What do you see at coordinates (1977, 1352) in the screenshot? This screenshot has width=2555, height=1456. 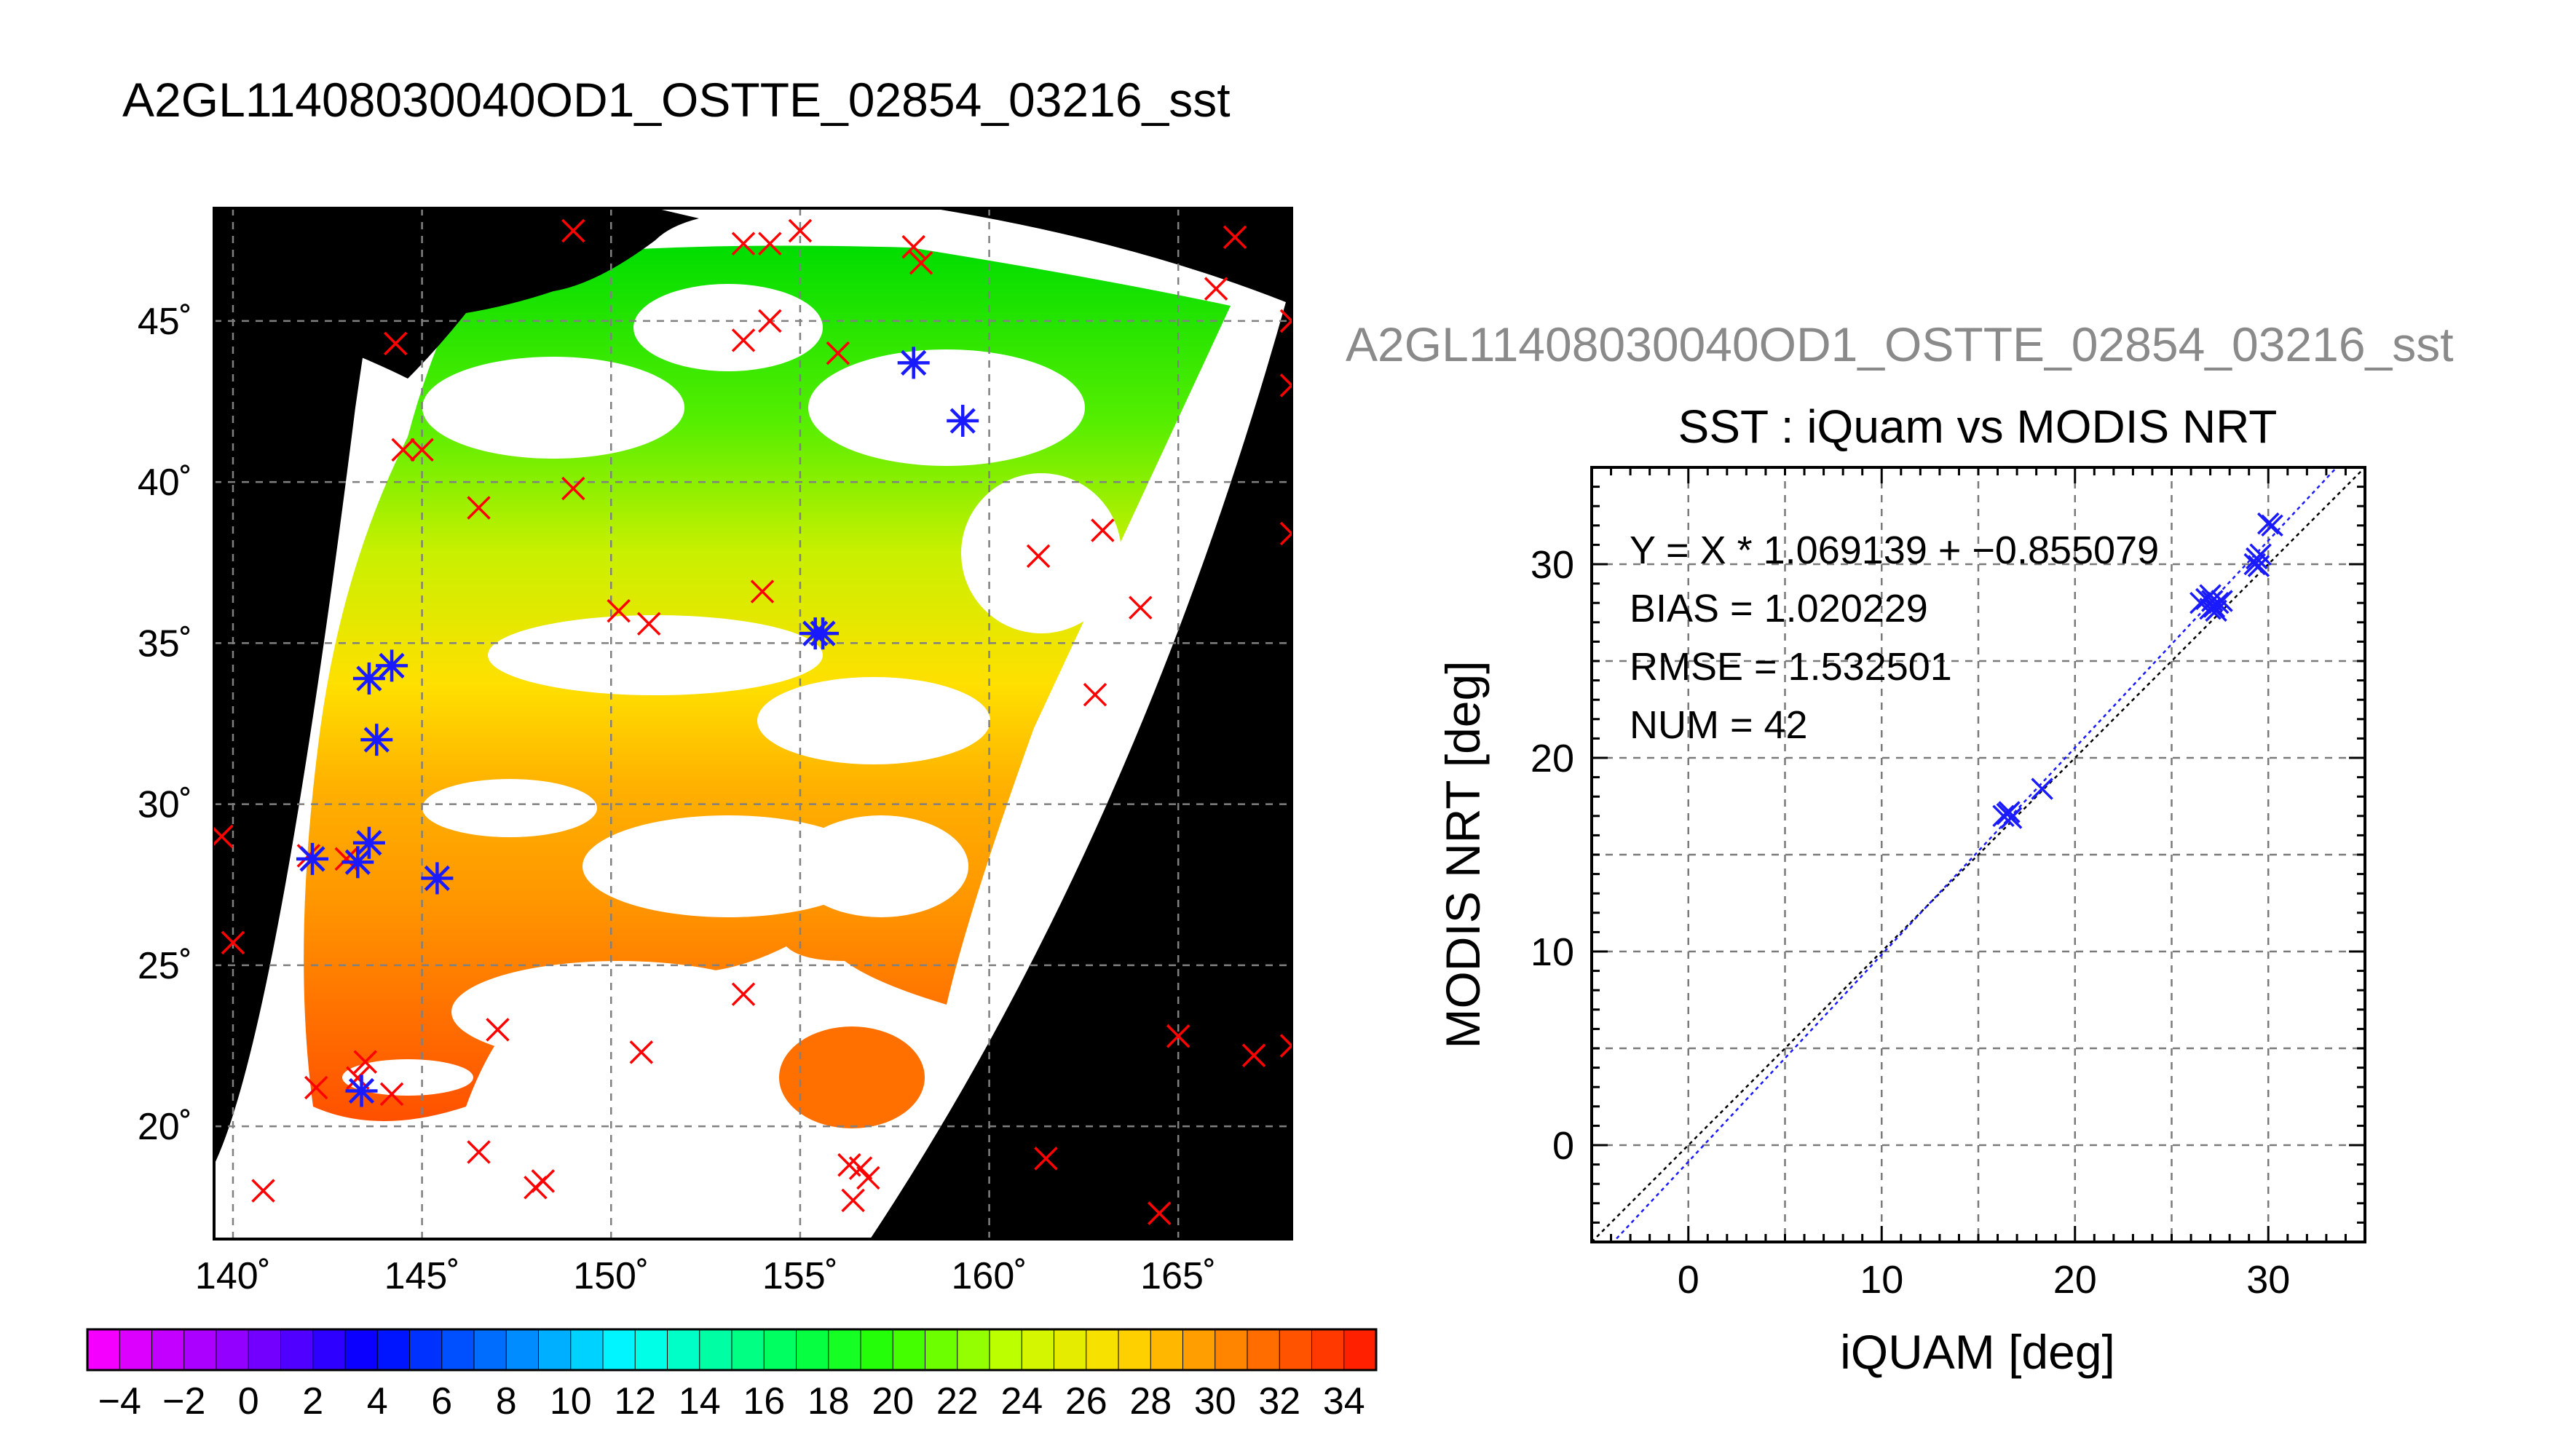 I see `scatter-x-axis-label: iQUAM [deg]` at bounding box center [1977, 1352].